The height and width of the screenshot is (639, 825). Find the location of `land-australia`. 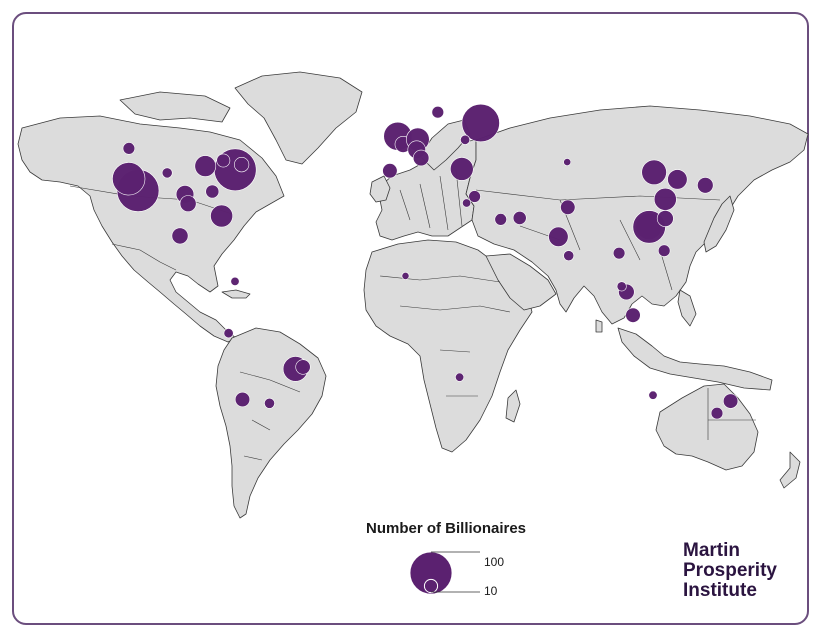

land-australia is located at coordinates (707, 427).